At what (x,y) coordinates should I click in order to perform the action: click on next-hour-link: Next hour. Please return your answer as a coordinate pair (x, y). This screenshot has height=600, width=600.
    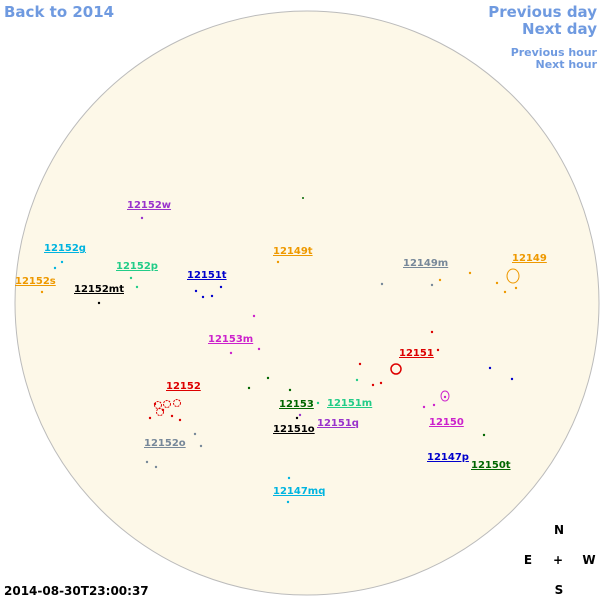
    Looking at the image, I should click on (567, 64).